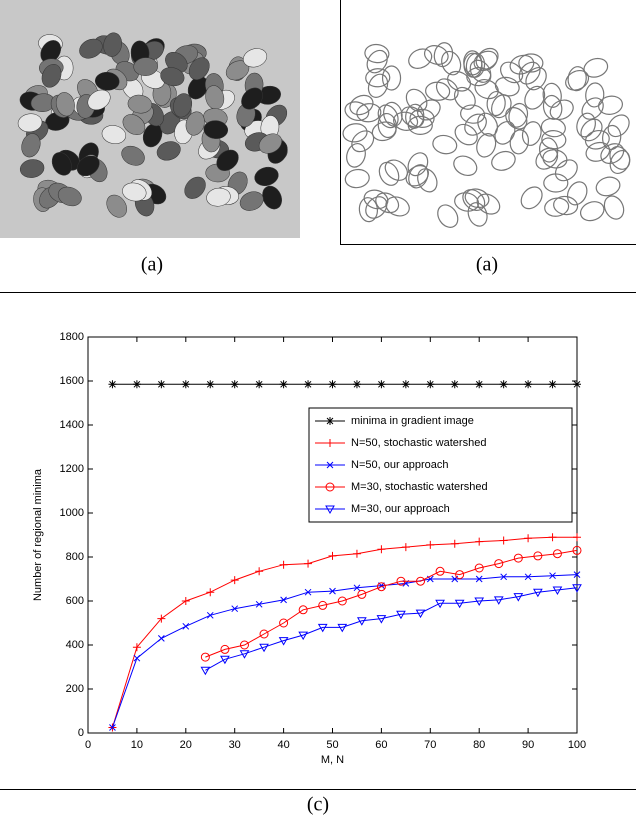  What do you see at coordinates (72, 425) in the screenshot?
I see `y-tick-label: 1400` at bounding box center [72, 425].